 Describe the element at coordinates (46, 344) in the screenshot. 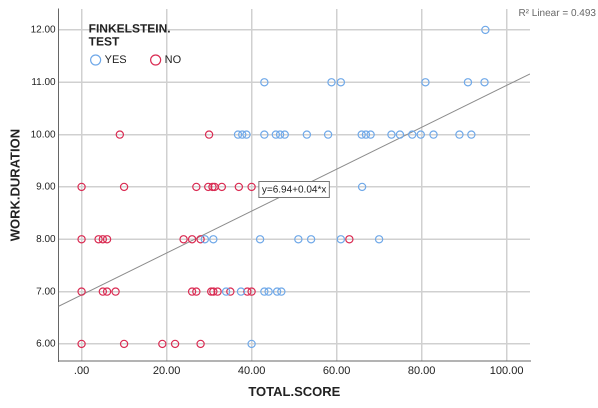

I see `y-tick-label: 6.00` at that location.